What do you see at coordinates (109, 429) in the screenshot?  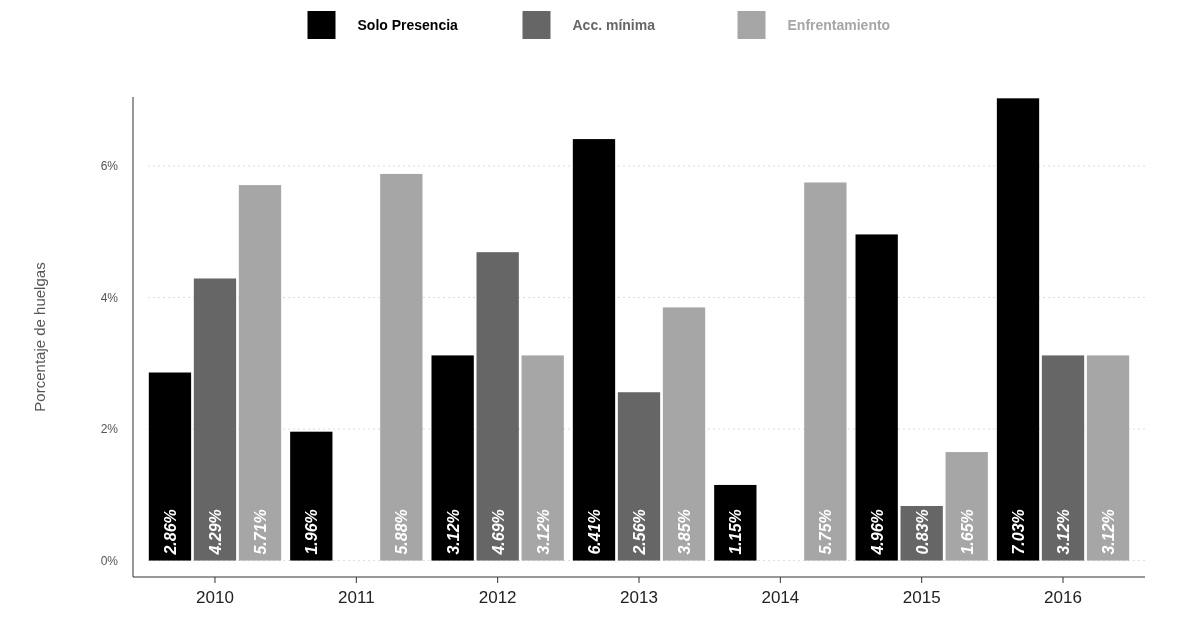 I see `y-tick-label: 2%` at bounding box center [109, 429].